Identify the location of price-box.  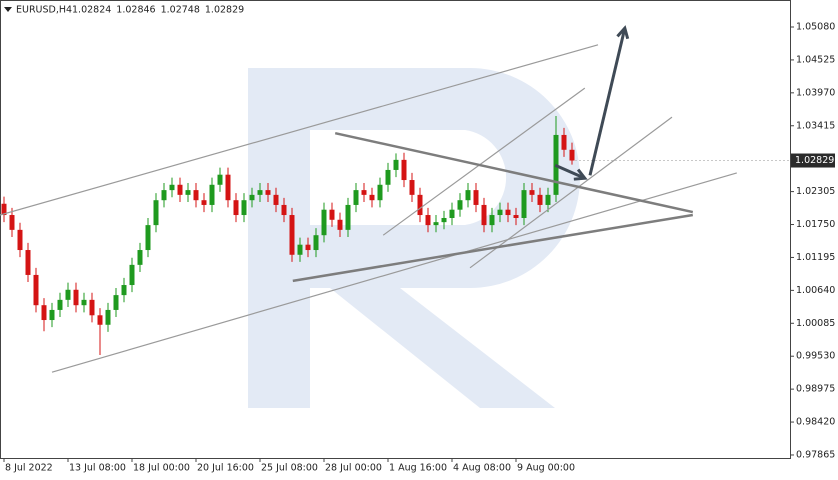
(813, 160).